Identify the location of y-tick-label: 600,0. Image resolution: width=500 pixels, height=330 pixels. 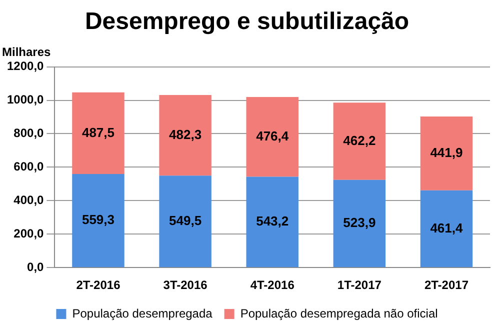
(29, 167).